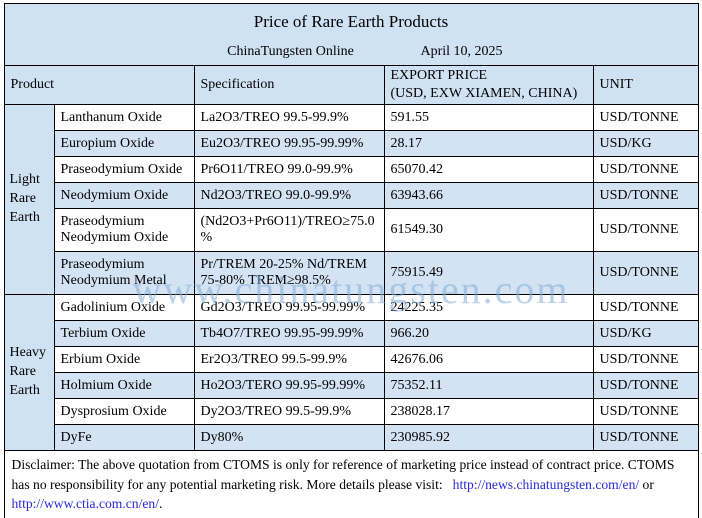  I want to click on ctia-link: http://www.ctia.com.cn/en/, so click(85, 504).